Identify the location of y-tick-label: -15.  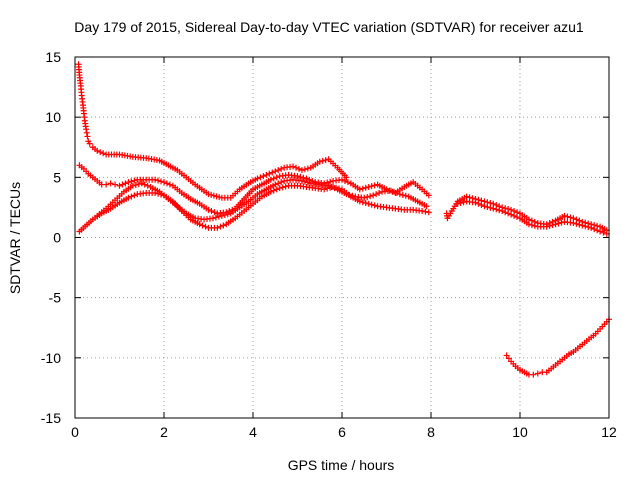
(51, 418).